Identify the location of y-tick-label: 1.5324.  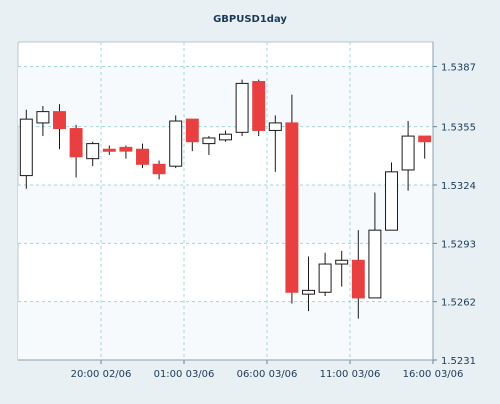
(458, 186).